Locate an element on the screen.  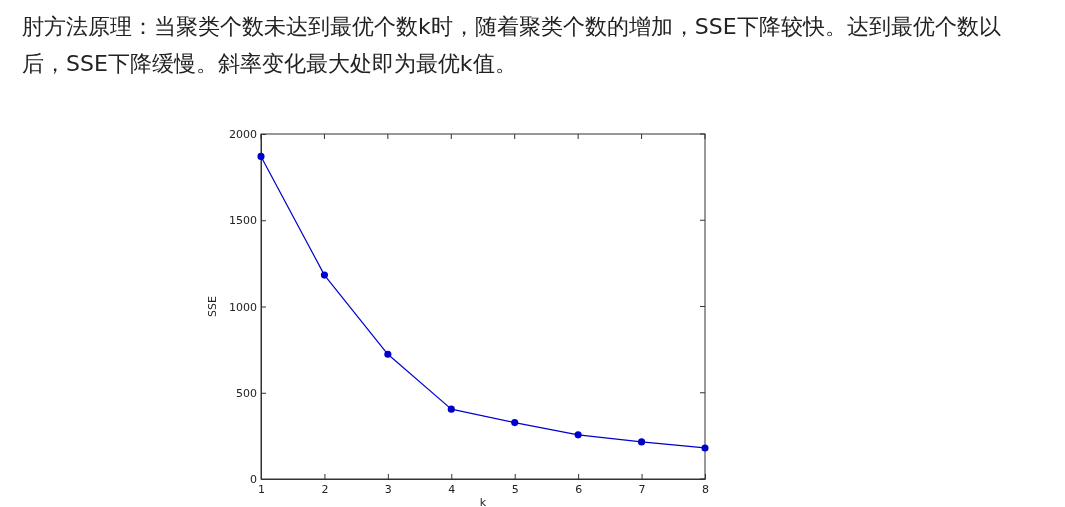
y-axis-title: SSE is located at coordinates (212, 306).